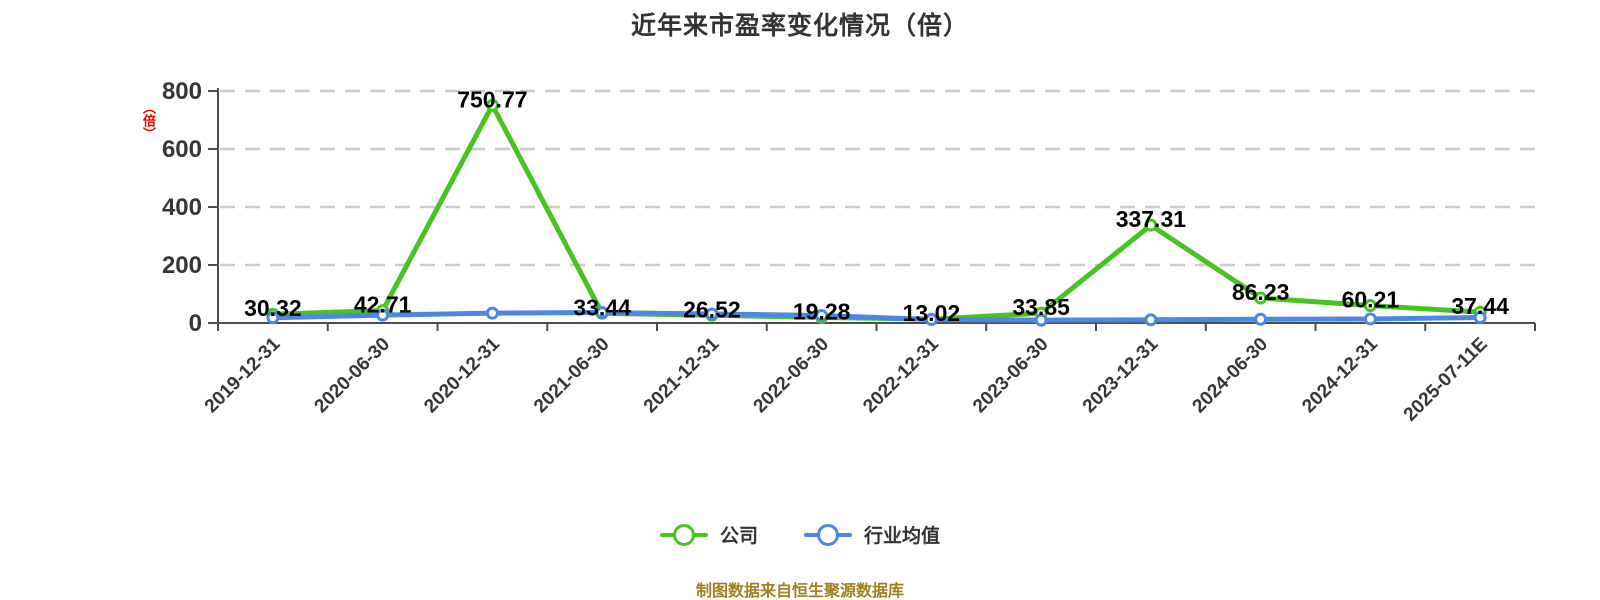 The height and width of the screenshot is (600, 1600). I want to click on value-label-2025-07-11E: 37.44, so click(1480, 306).